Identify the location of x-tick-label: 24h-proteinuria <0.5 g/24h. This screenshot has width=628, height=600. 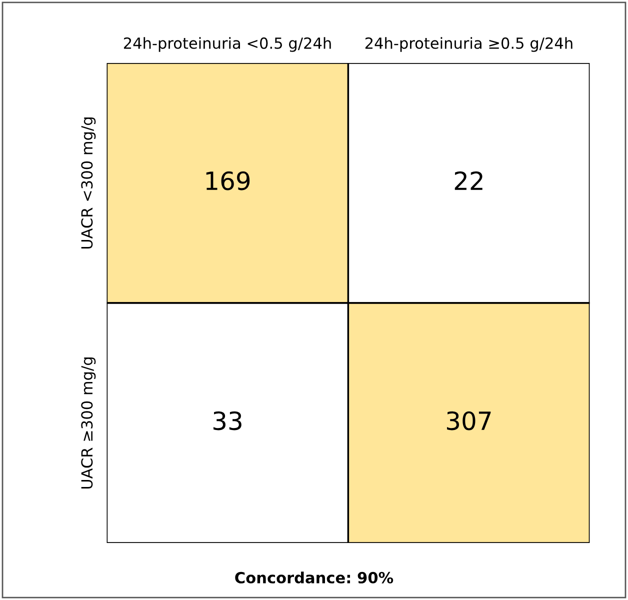
(227, 44).